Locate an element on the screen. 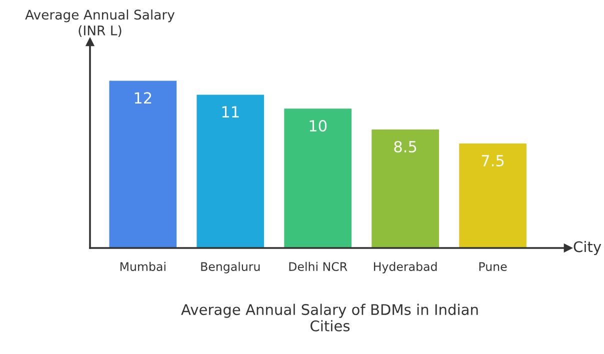 This screenshot has width=604, height=354. data-label: 11 is located at coordinates (230, 112).